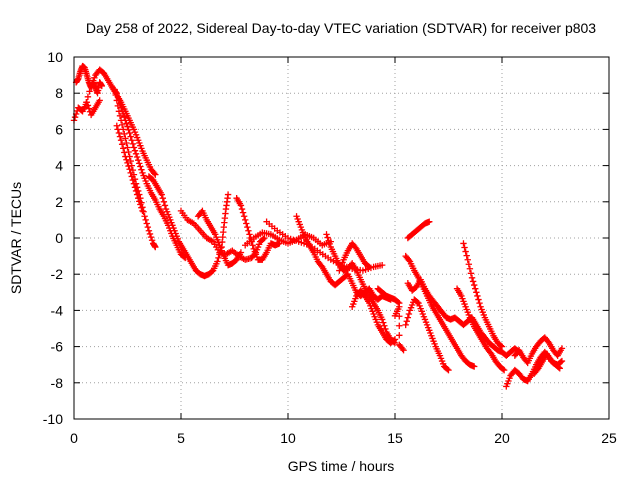 This screenshot has width=640, height=480. I want to click on y-tick-label: -10, so click(53, 419).